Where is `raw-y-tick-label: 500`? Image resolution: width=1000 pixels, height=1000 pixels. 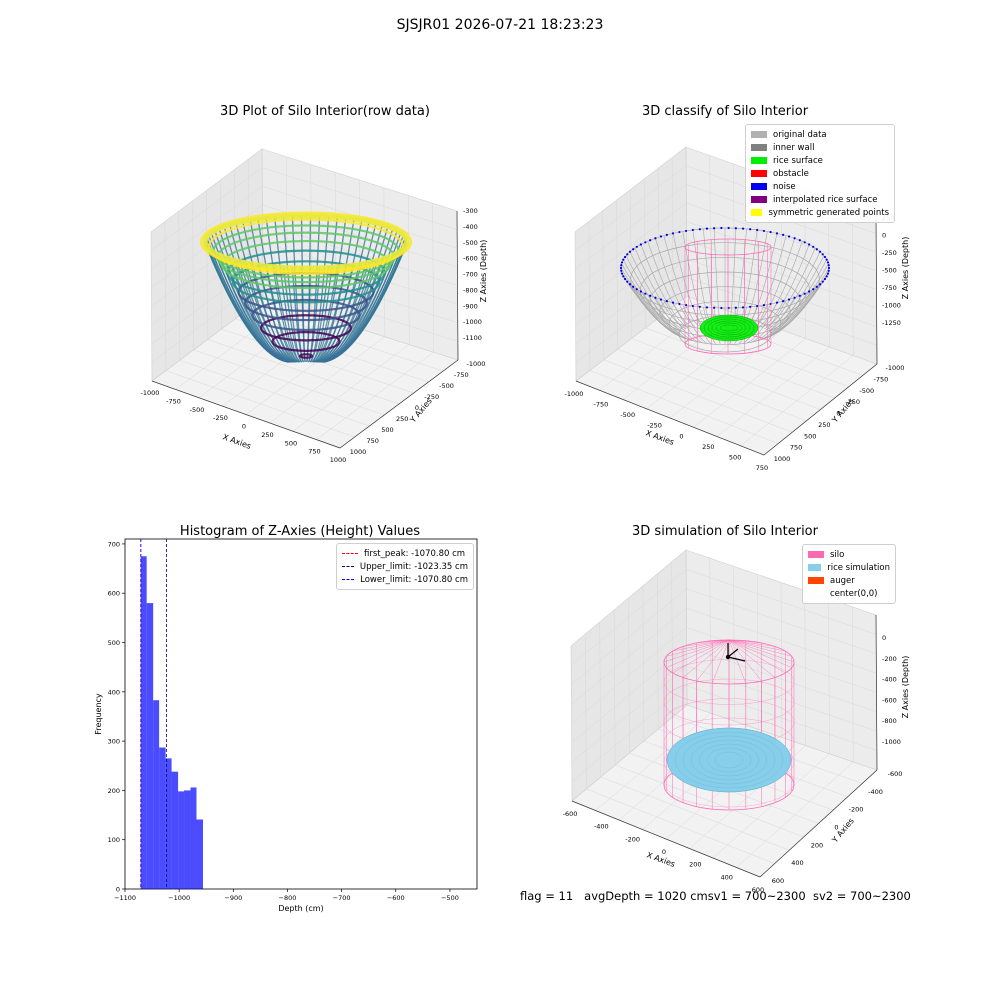 raw-y-tick-label: 500 is located at coordinates (387, 430).